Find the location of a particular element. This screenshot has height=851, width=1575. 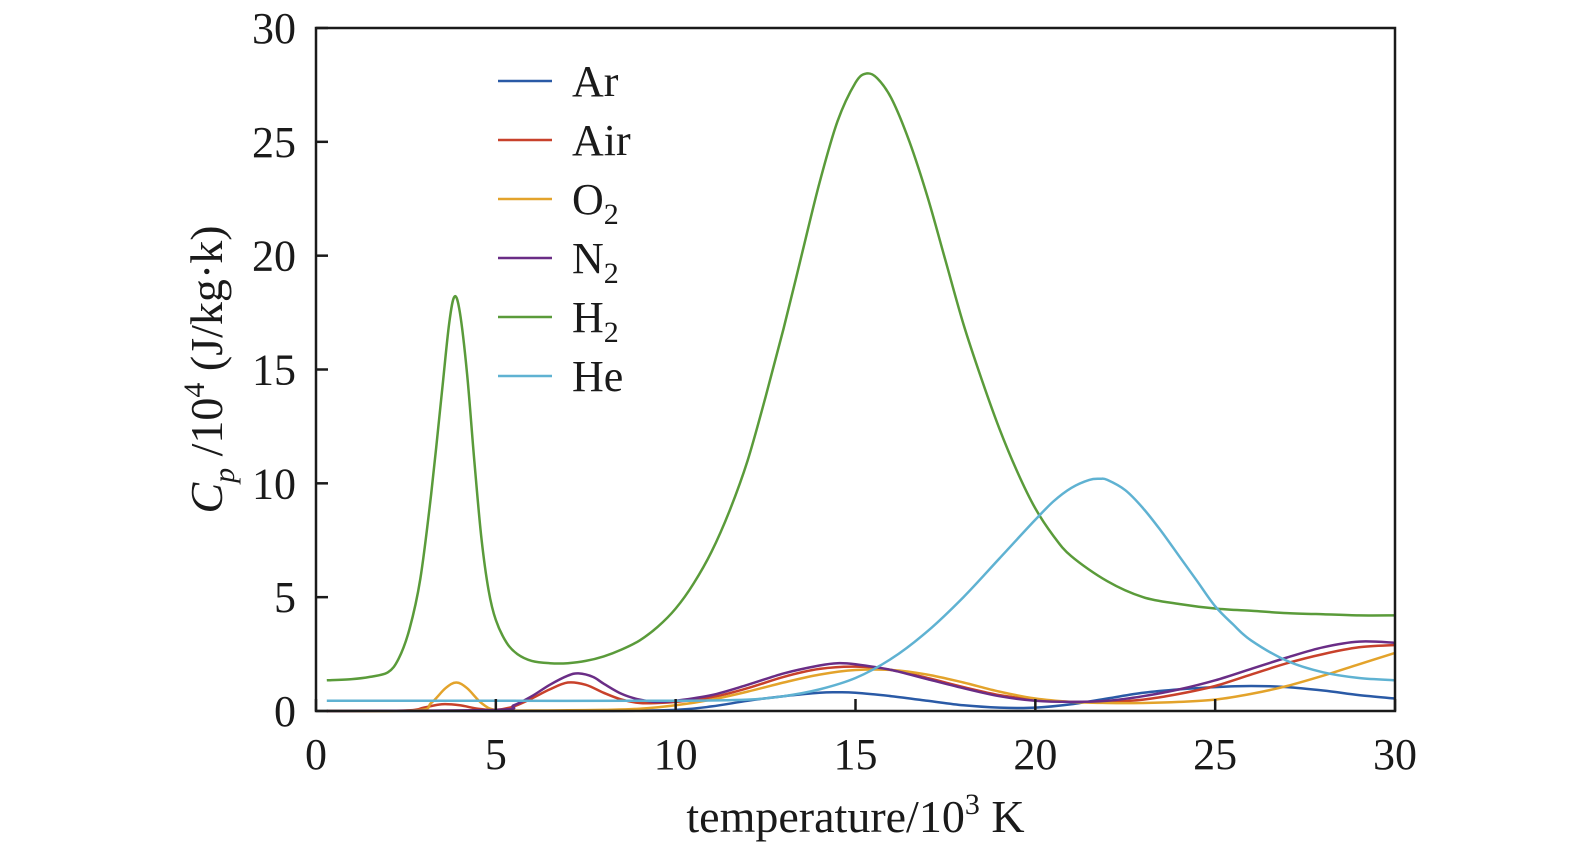

legend-item-n2: N2 is located at coordinates (558, 262).